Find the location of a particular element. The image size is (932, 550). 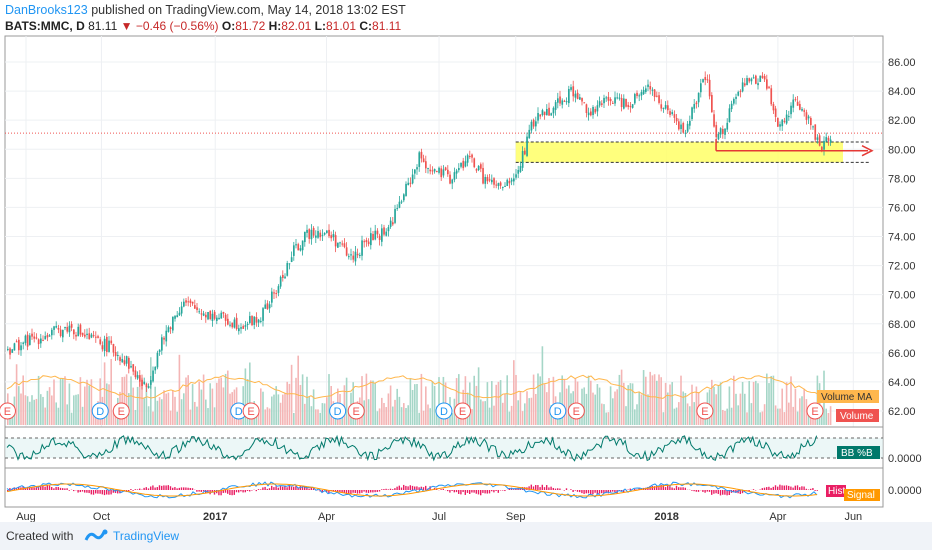

close-label: C: is located at coordinates (366, 26).